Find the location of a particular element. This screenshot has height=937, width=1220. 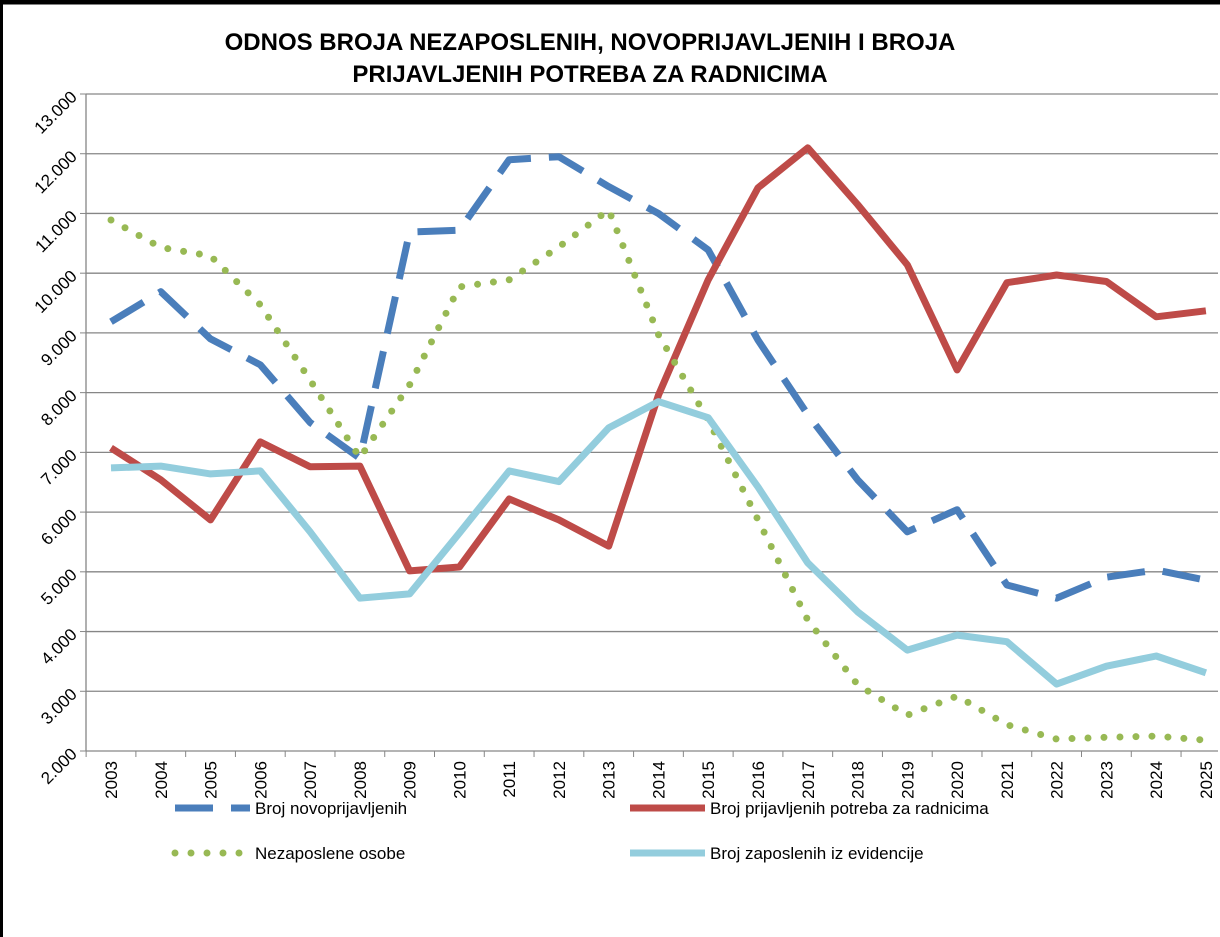

y-tick-label: 9.000 is located at coordinates (59, 348).